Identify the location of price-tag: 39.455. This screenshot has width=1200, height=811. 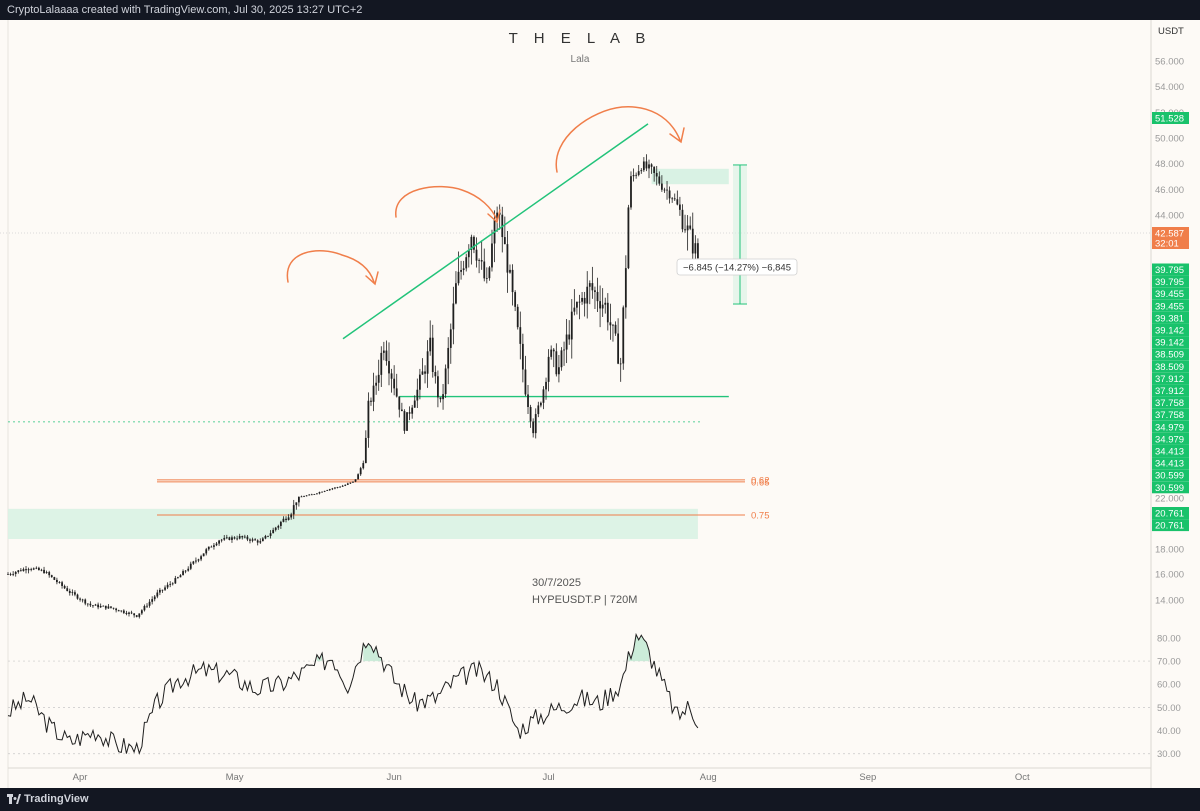
(1170, 305).